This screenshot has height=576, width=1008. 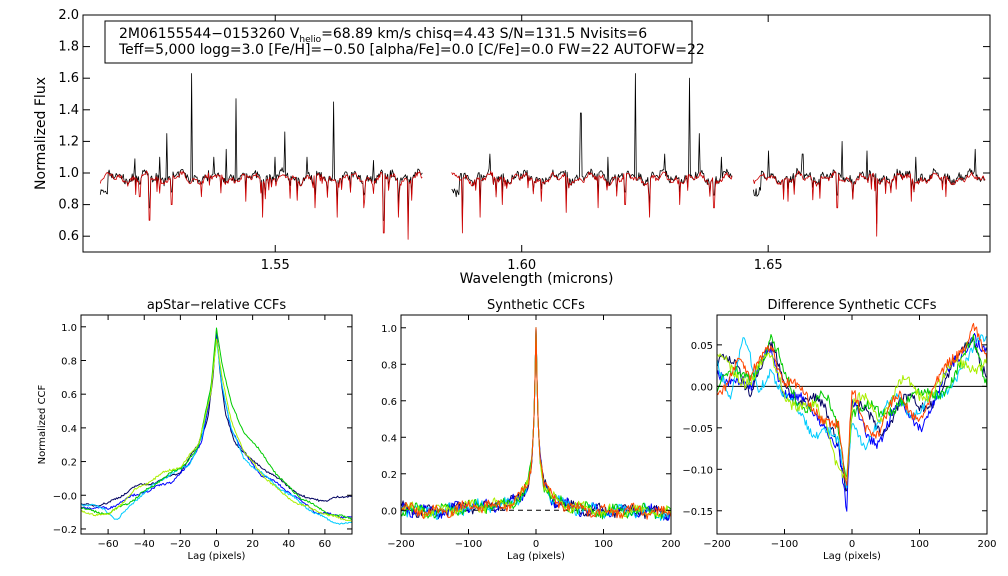 I want to click on y-tick-label: −0.10, so click(x=697, y=470).